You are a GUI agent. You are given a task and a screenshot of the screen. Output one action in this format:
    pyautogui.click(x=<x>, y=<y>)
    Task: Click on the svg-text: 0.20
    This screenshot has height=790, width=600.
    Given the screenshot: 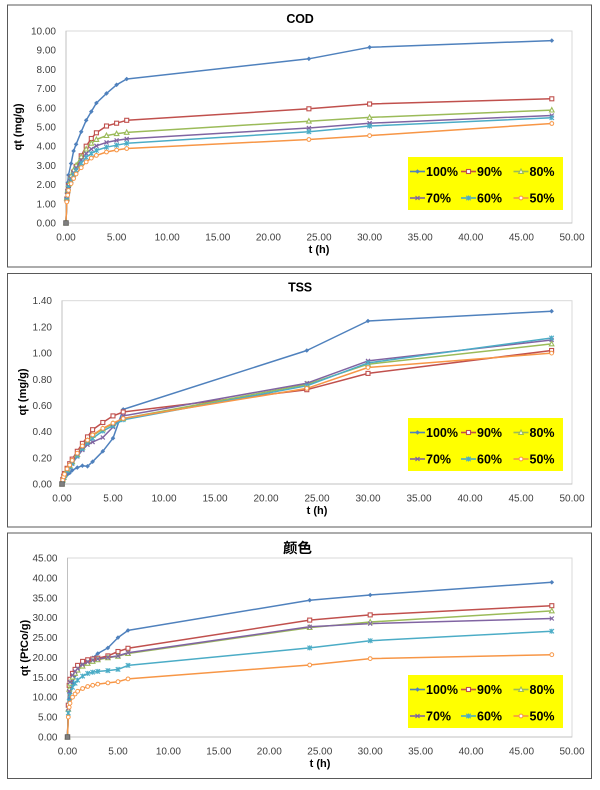 What is the action you would take?
    pyautogui.click(x=43, y=458)
    